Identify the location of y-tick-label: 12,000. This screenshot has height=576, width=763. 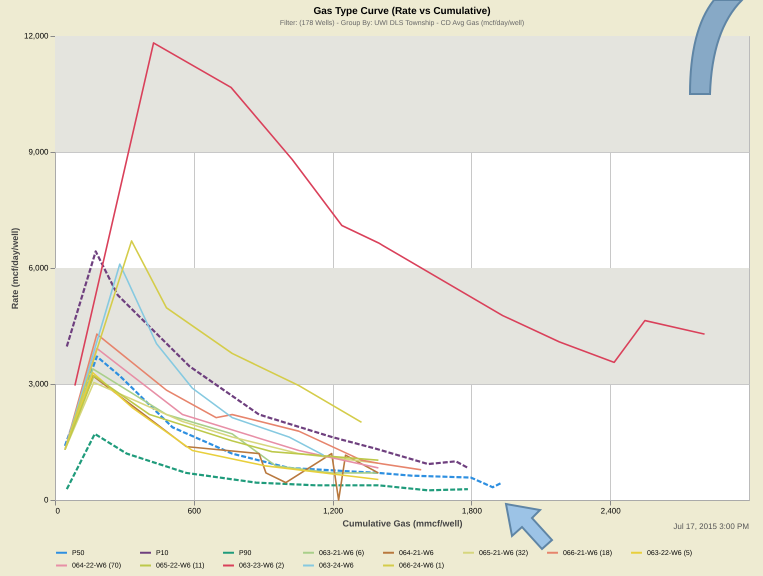
(37, 36).